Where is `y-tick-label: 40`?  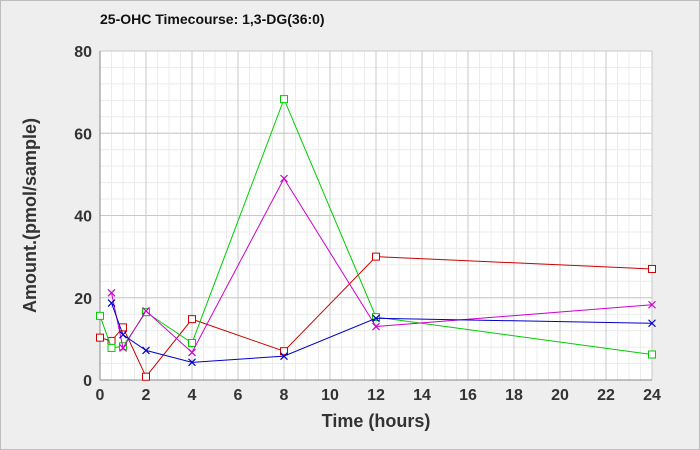
y-tick-label: 40 is located at coordinates (83, 217).